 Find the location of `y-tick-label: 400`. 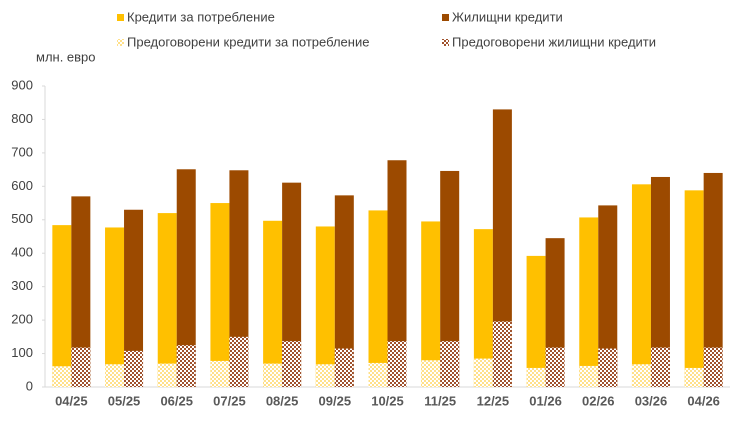

y-tick-label: 400 is located at coordinates (22, 252).